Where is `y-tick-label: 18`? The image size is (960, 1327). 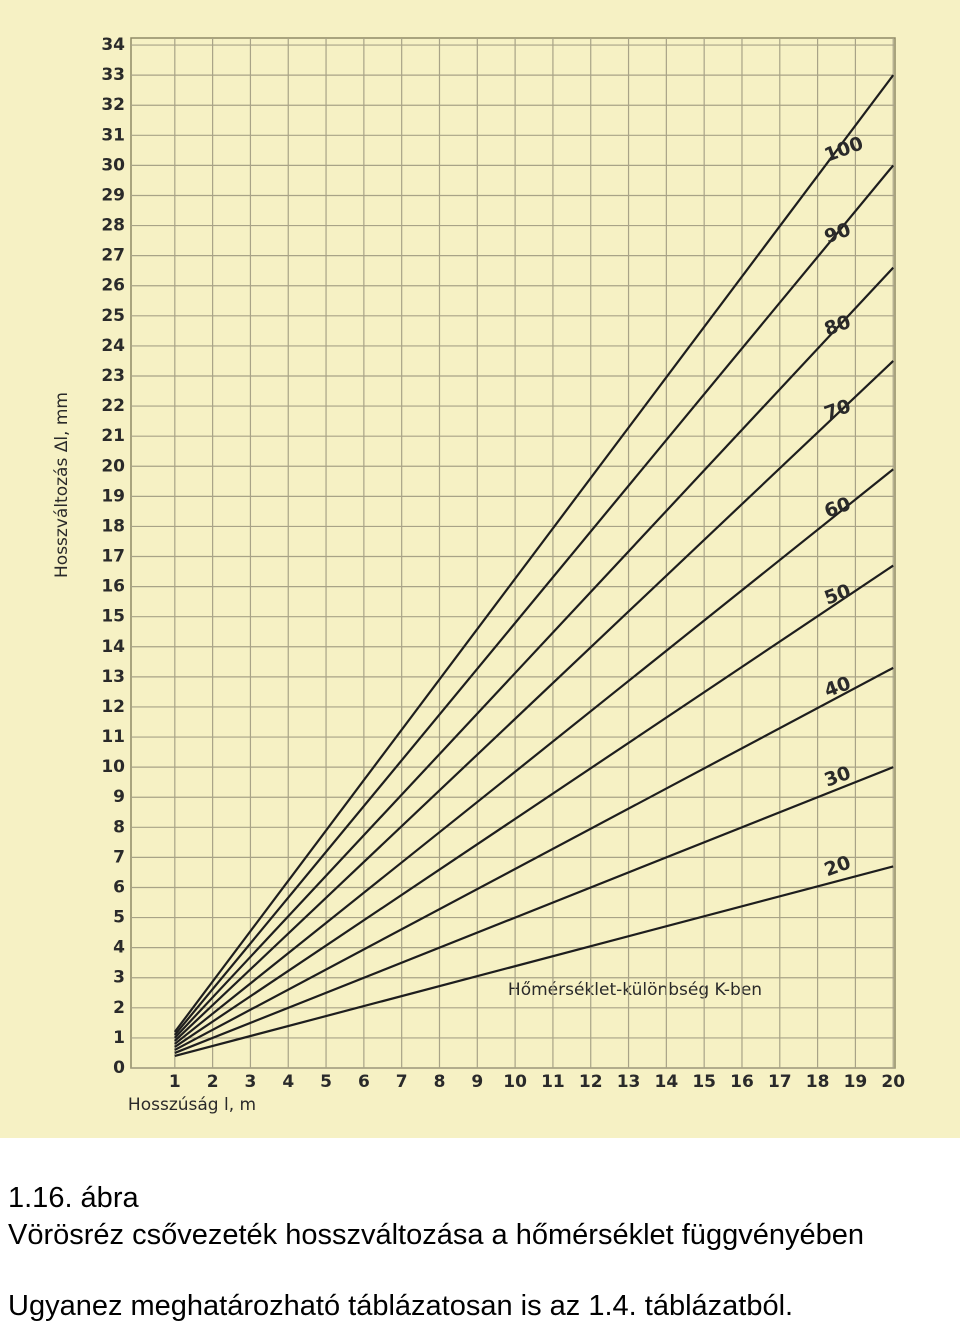
y-tick-label: 18 is located at coordinates (113, 526).